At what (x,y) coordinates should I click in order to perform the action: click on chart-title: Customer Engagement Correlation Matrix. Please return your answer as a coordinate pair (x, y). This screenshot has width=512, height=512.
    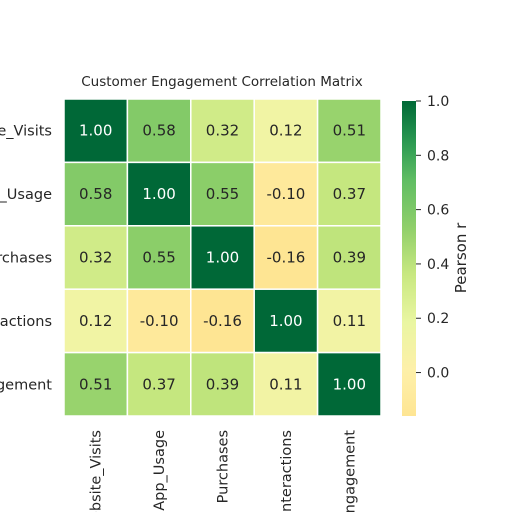
    Looking at the image, I should click on (222, 82).